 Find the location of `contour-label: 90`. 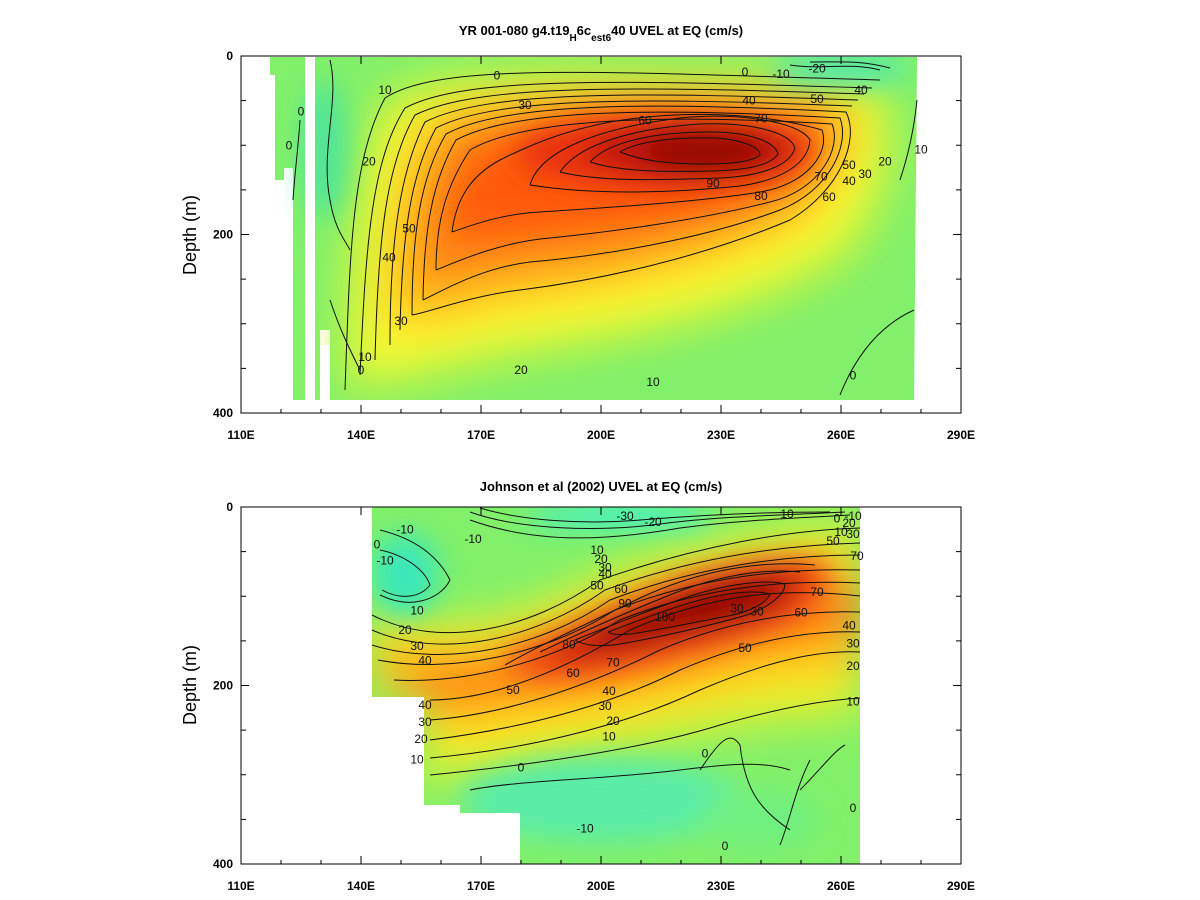

contour-label: 90 is located at coordinates (625, 603).